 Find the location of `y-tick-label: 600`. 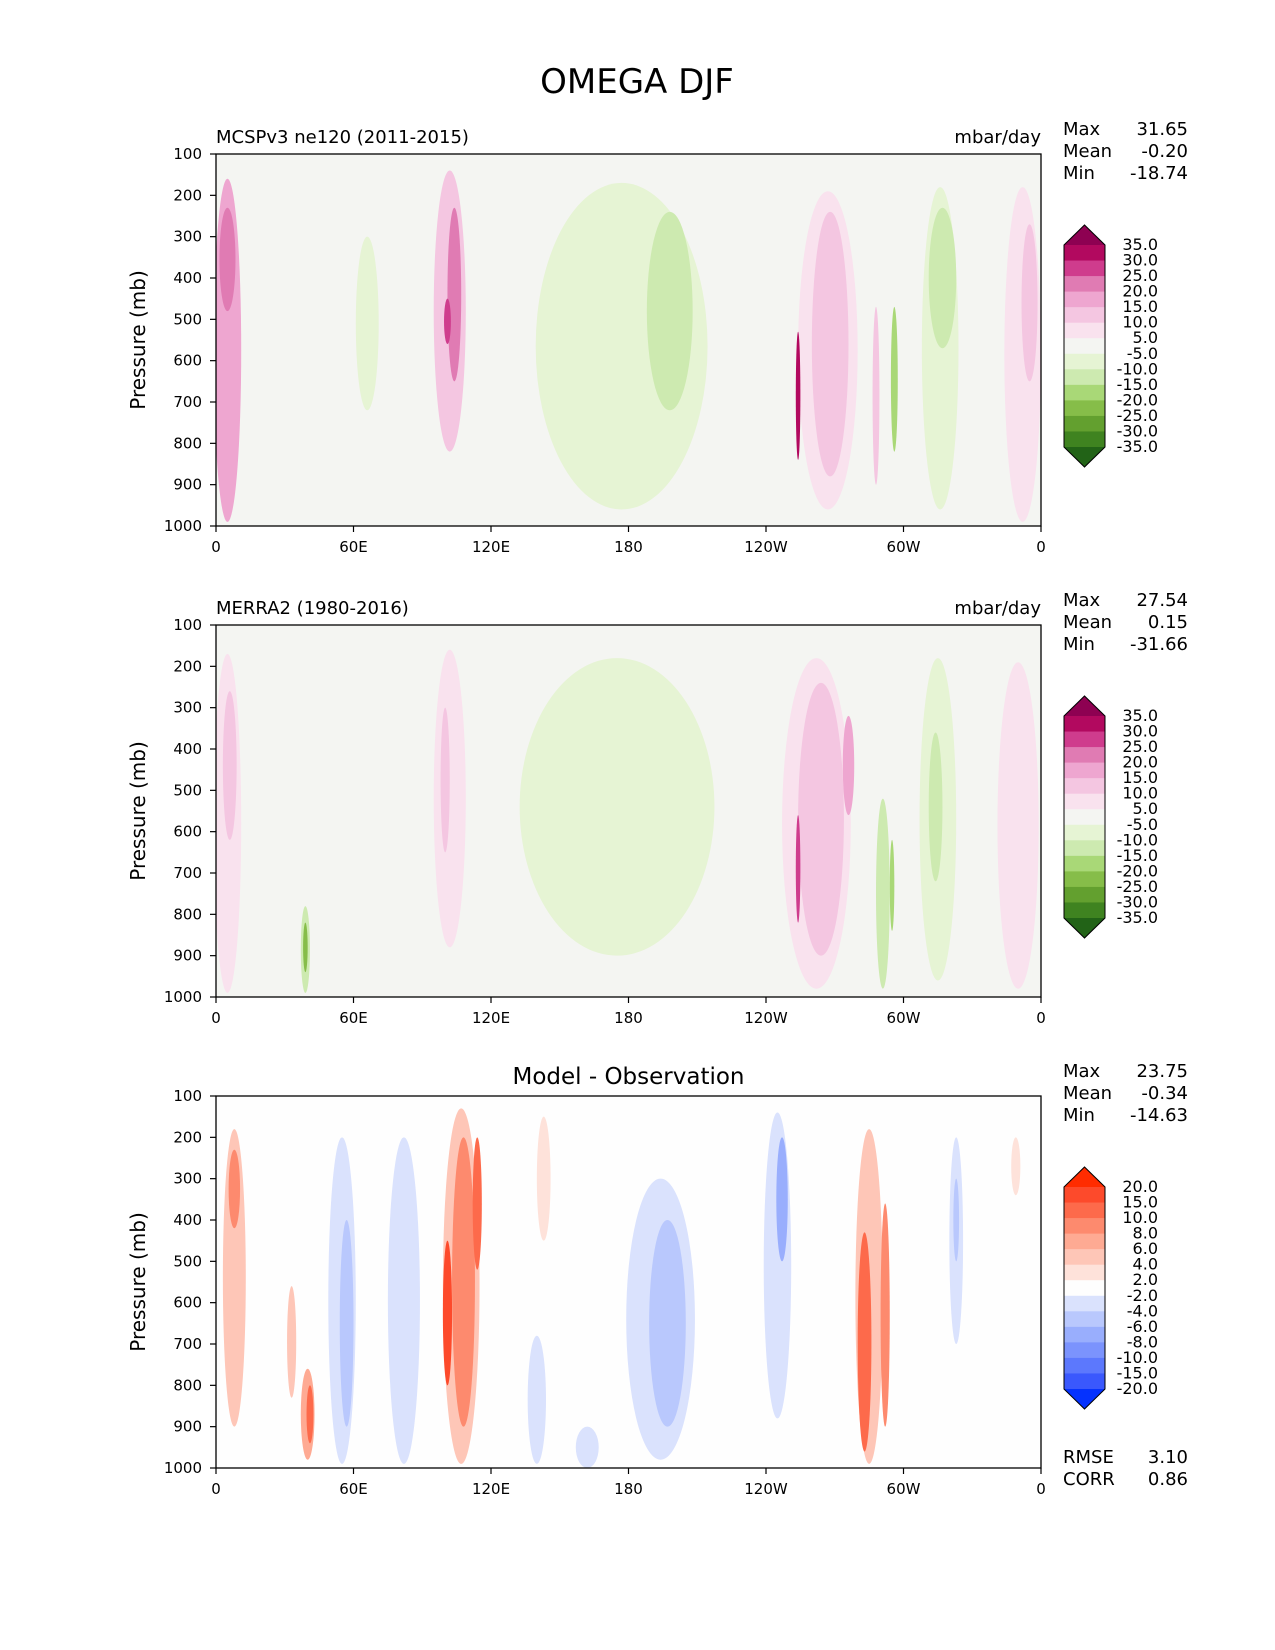

y-tick-label: 600 is located at coordinates (187, 1303).